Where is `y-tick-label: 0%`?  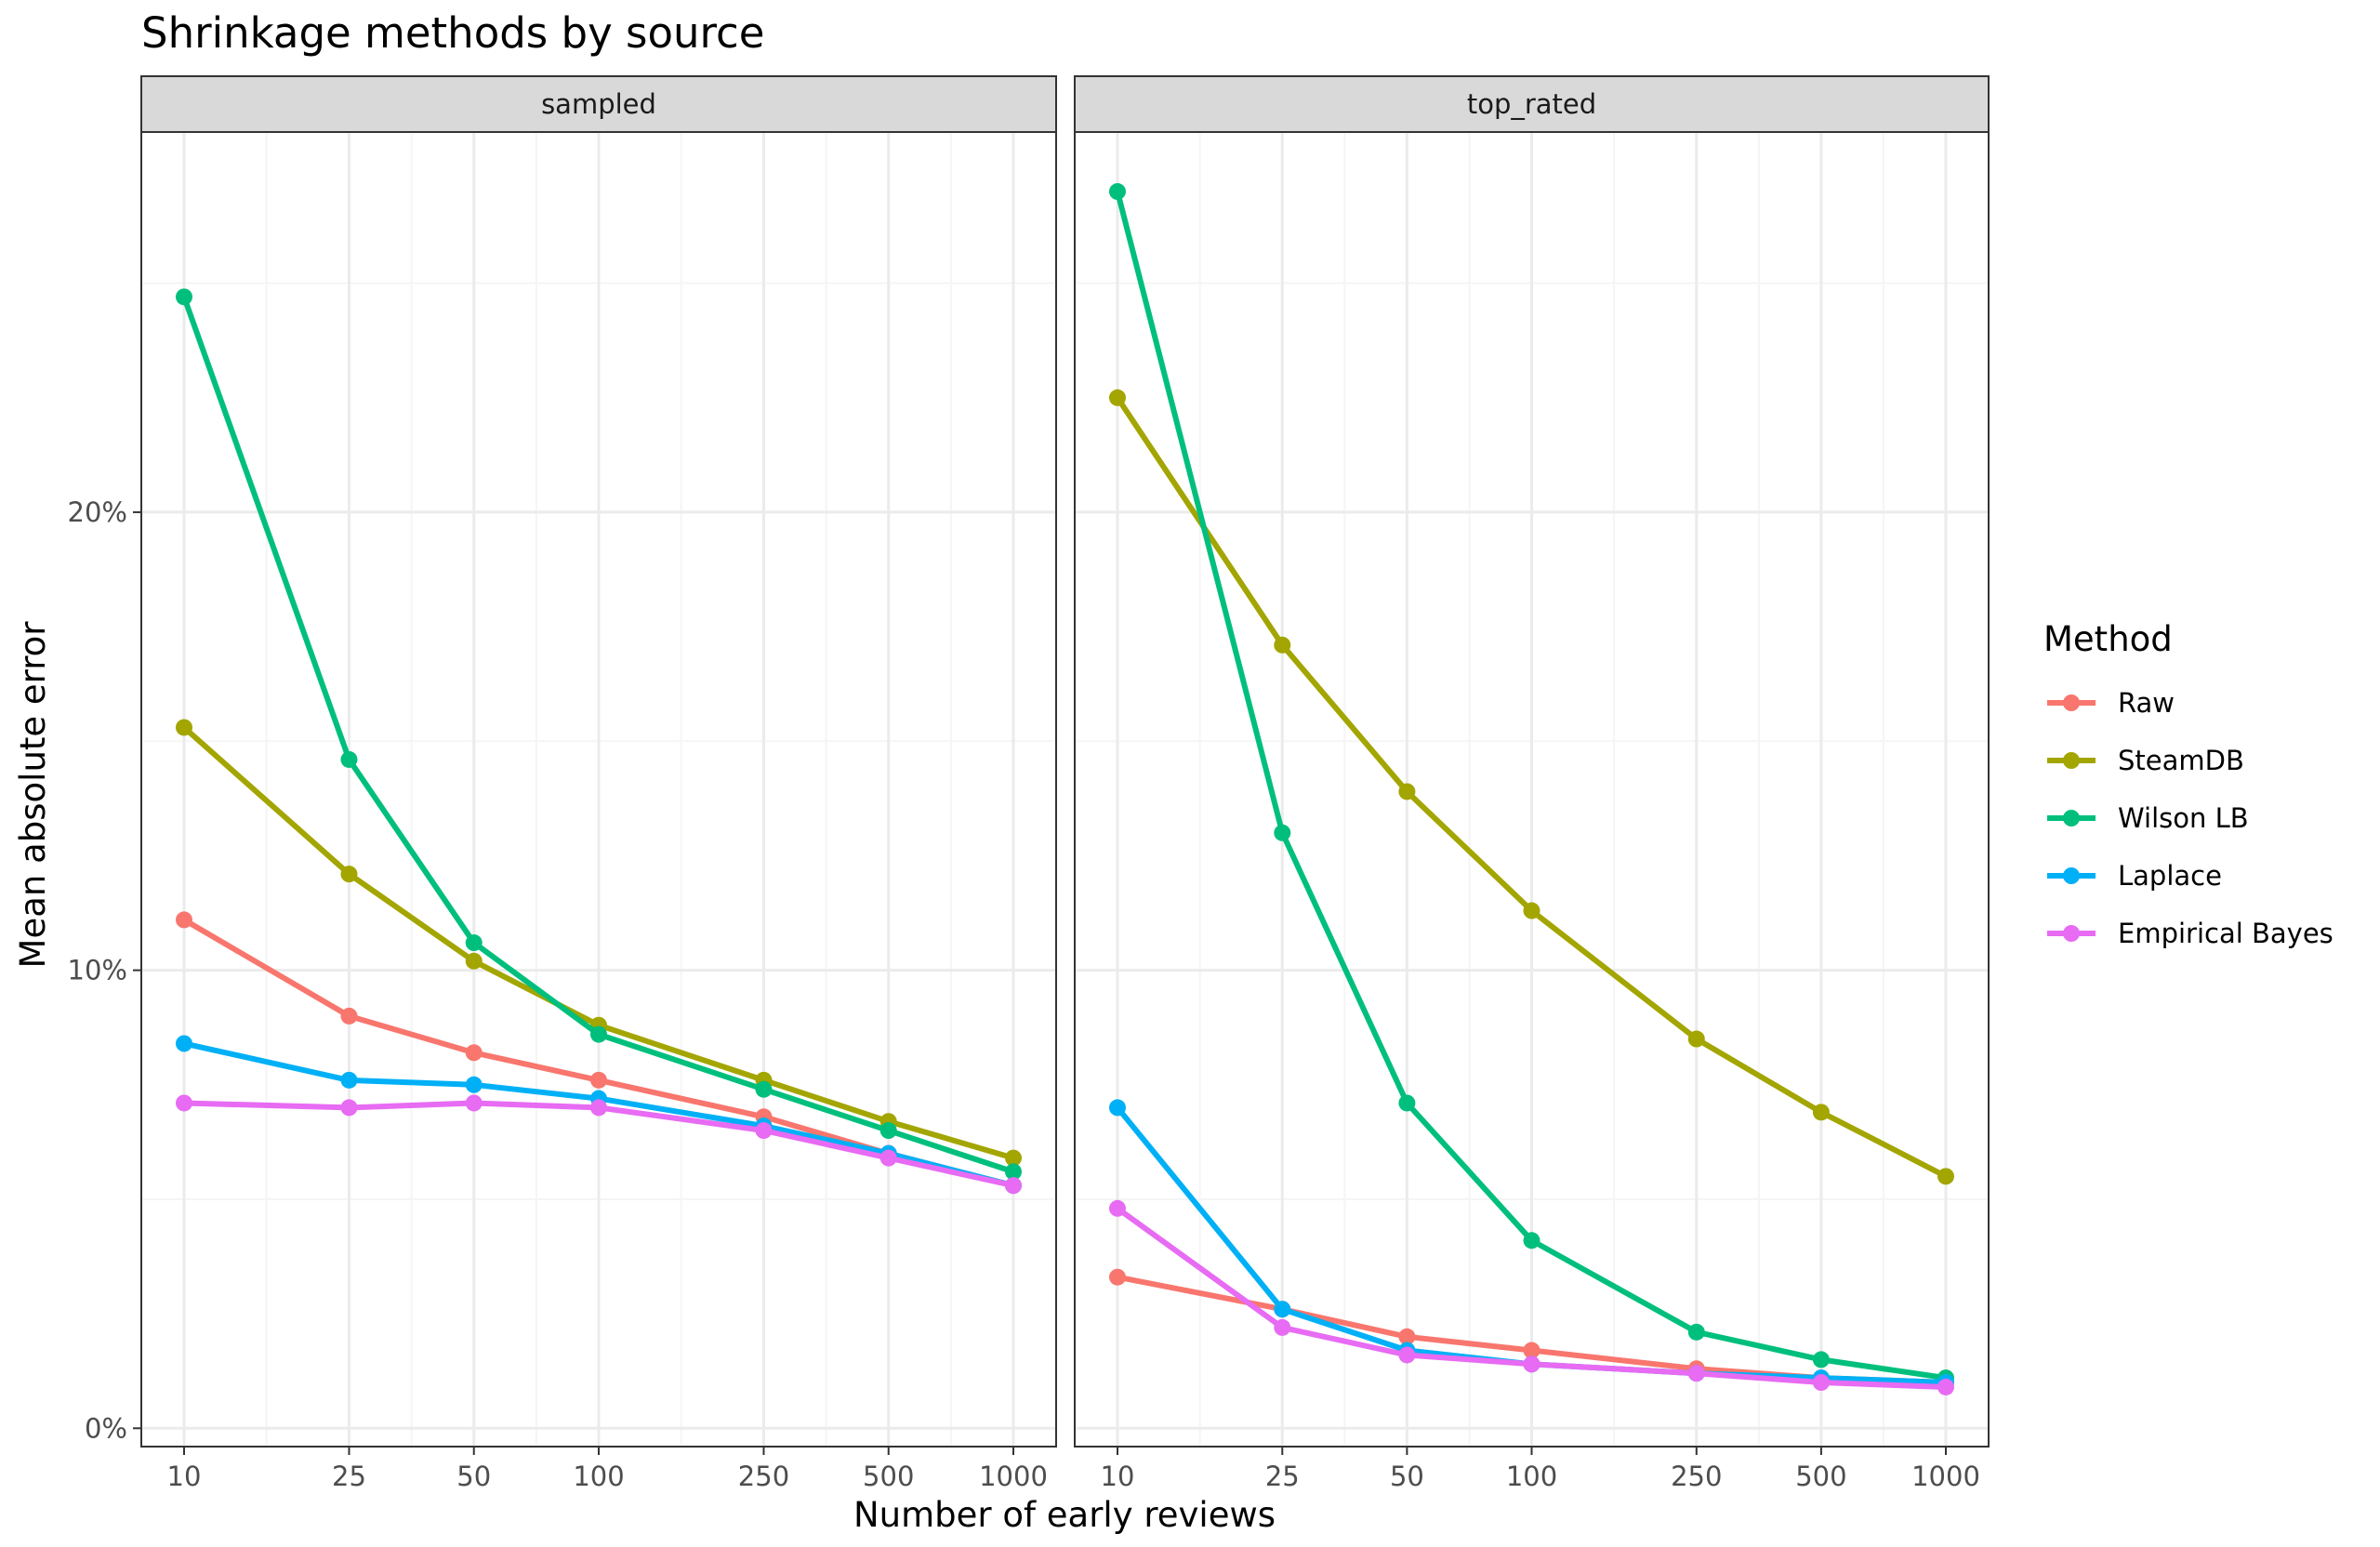 y-tick-label: 0% is located at coordinates (106, 1428).